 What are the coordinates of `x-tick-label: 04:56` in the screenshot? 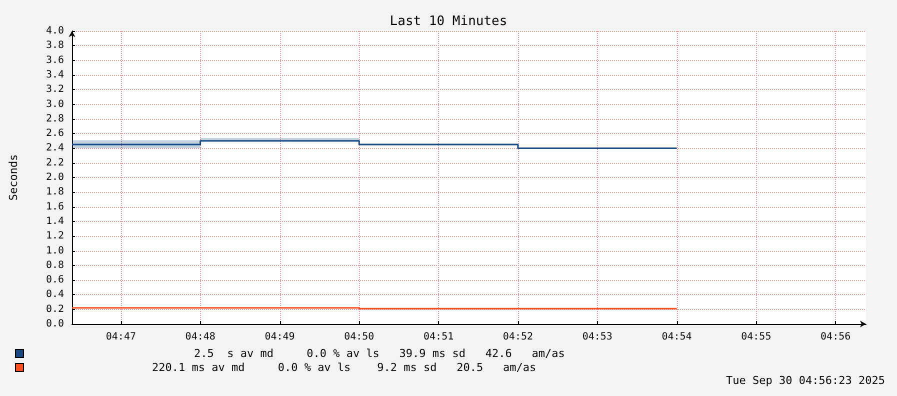 It's located at (835, 337).